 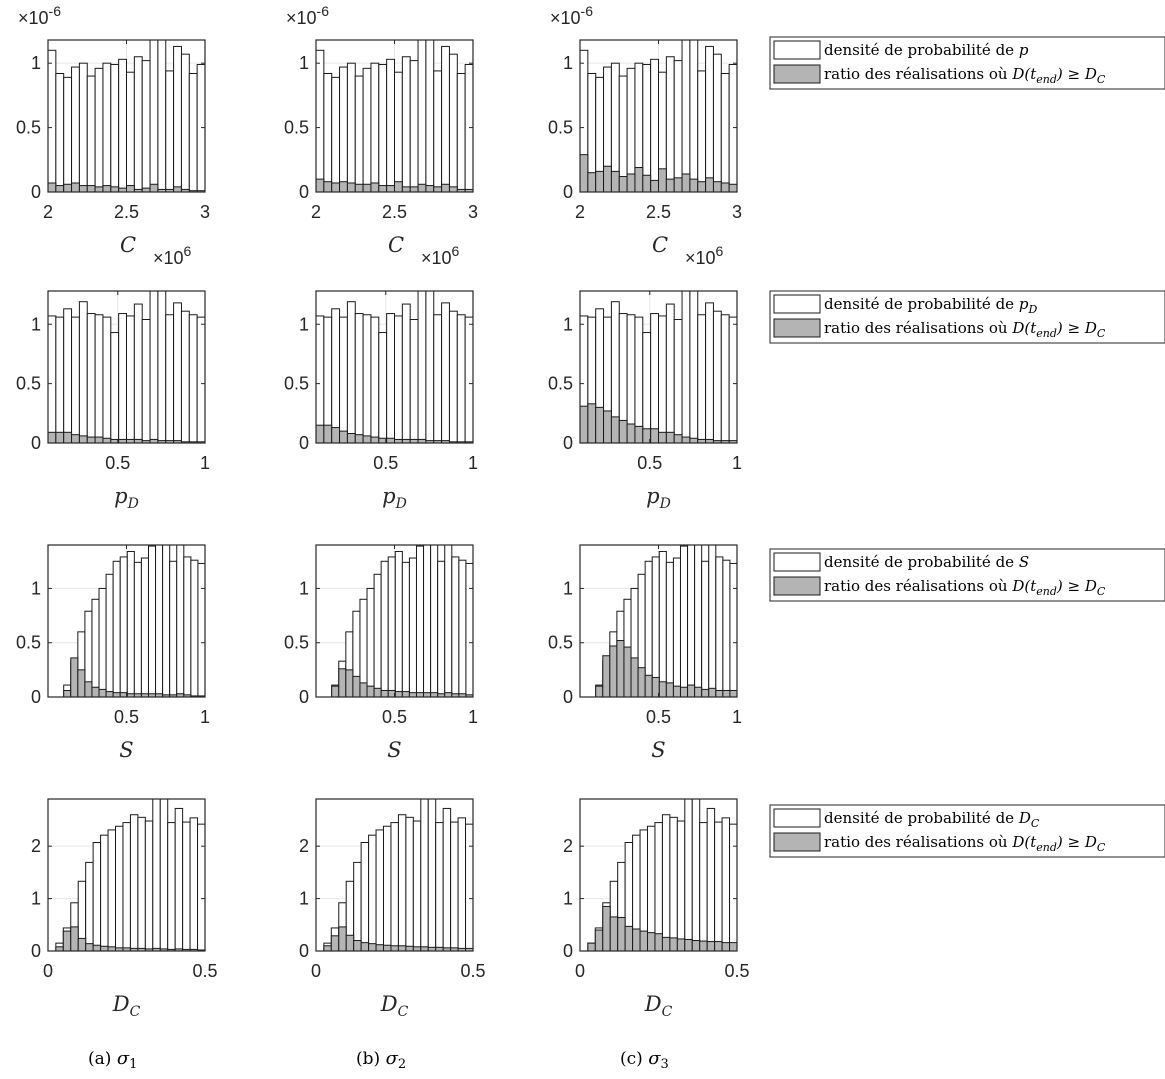 What do you see at coordinates (436, 258) in the screenshot?
I see `x-multiplier-base: ×10` at bounding box center [436, 258].